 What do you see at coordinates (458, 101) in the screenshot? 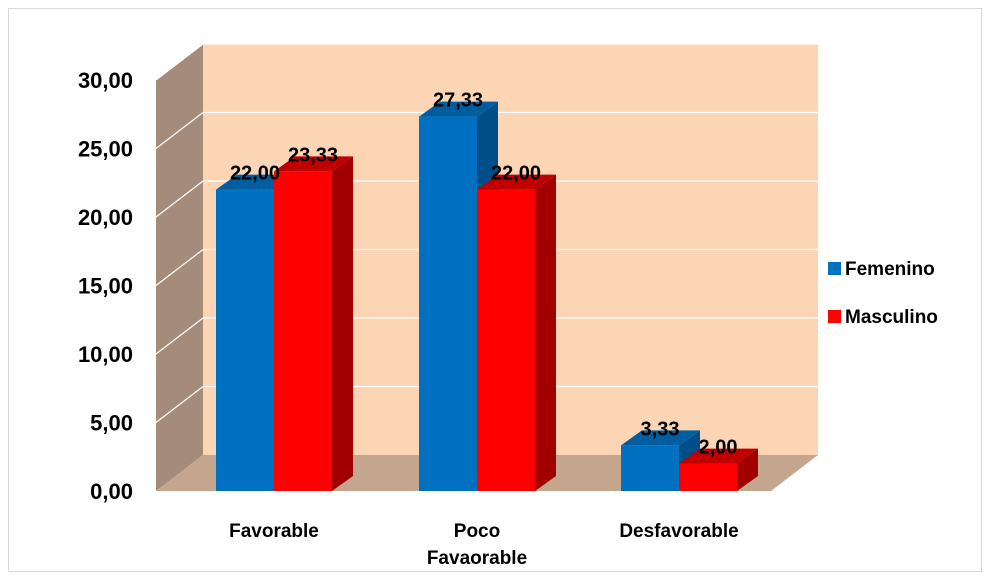
I see `data-label: 27,33` at bounding box center [458, 101].